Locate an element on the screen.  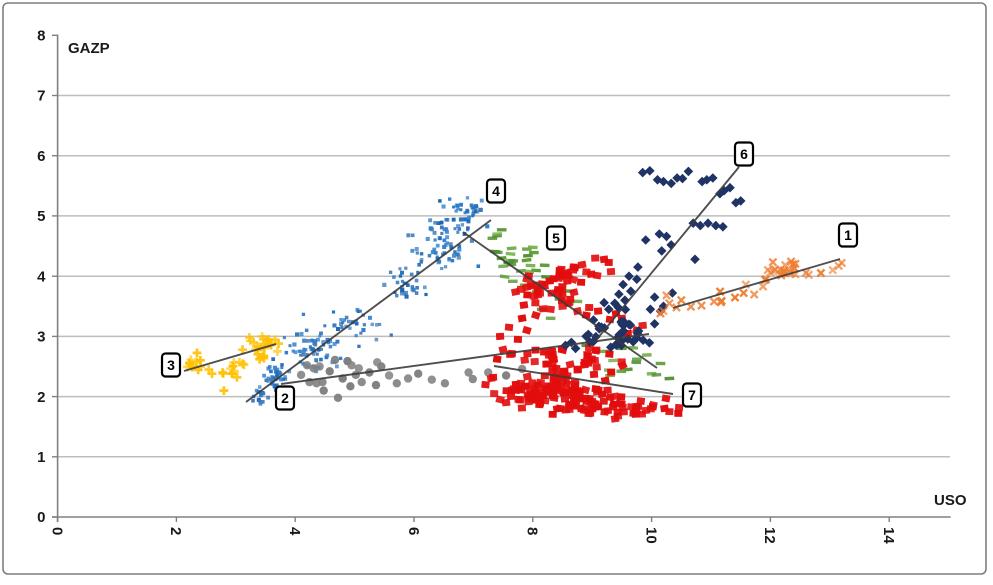
svg-text: 12 is located at coordinates (769, 535).